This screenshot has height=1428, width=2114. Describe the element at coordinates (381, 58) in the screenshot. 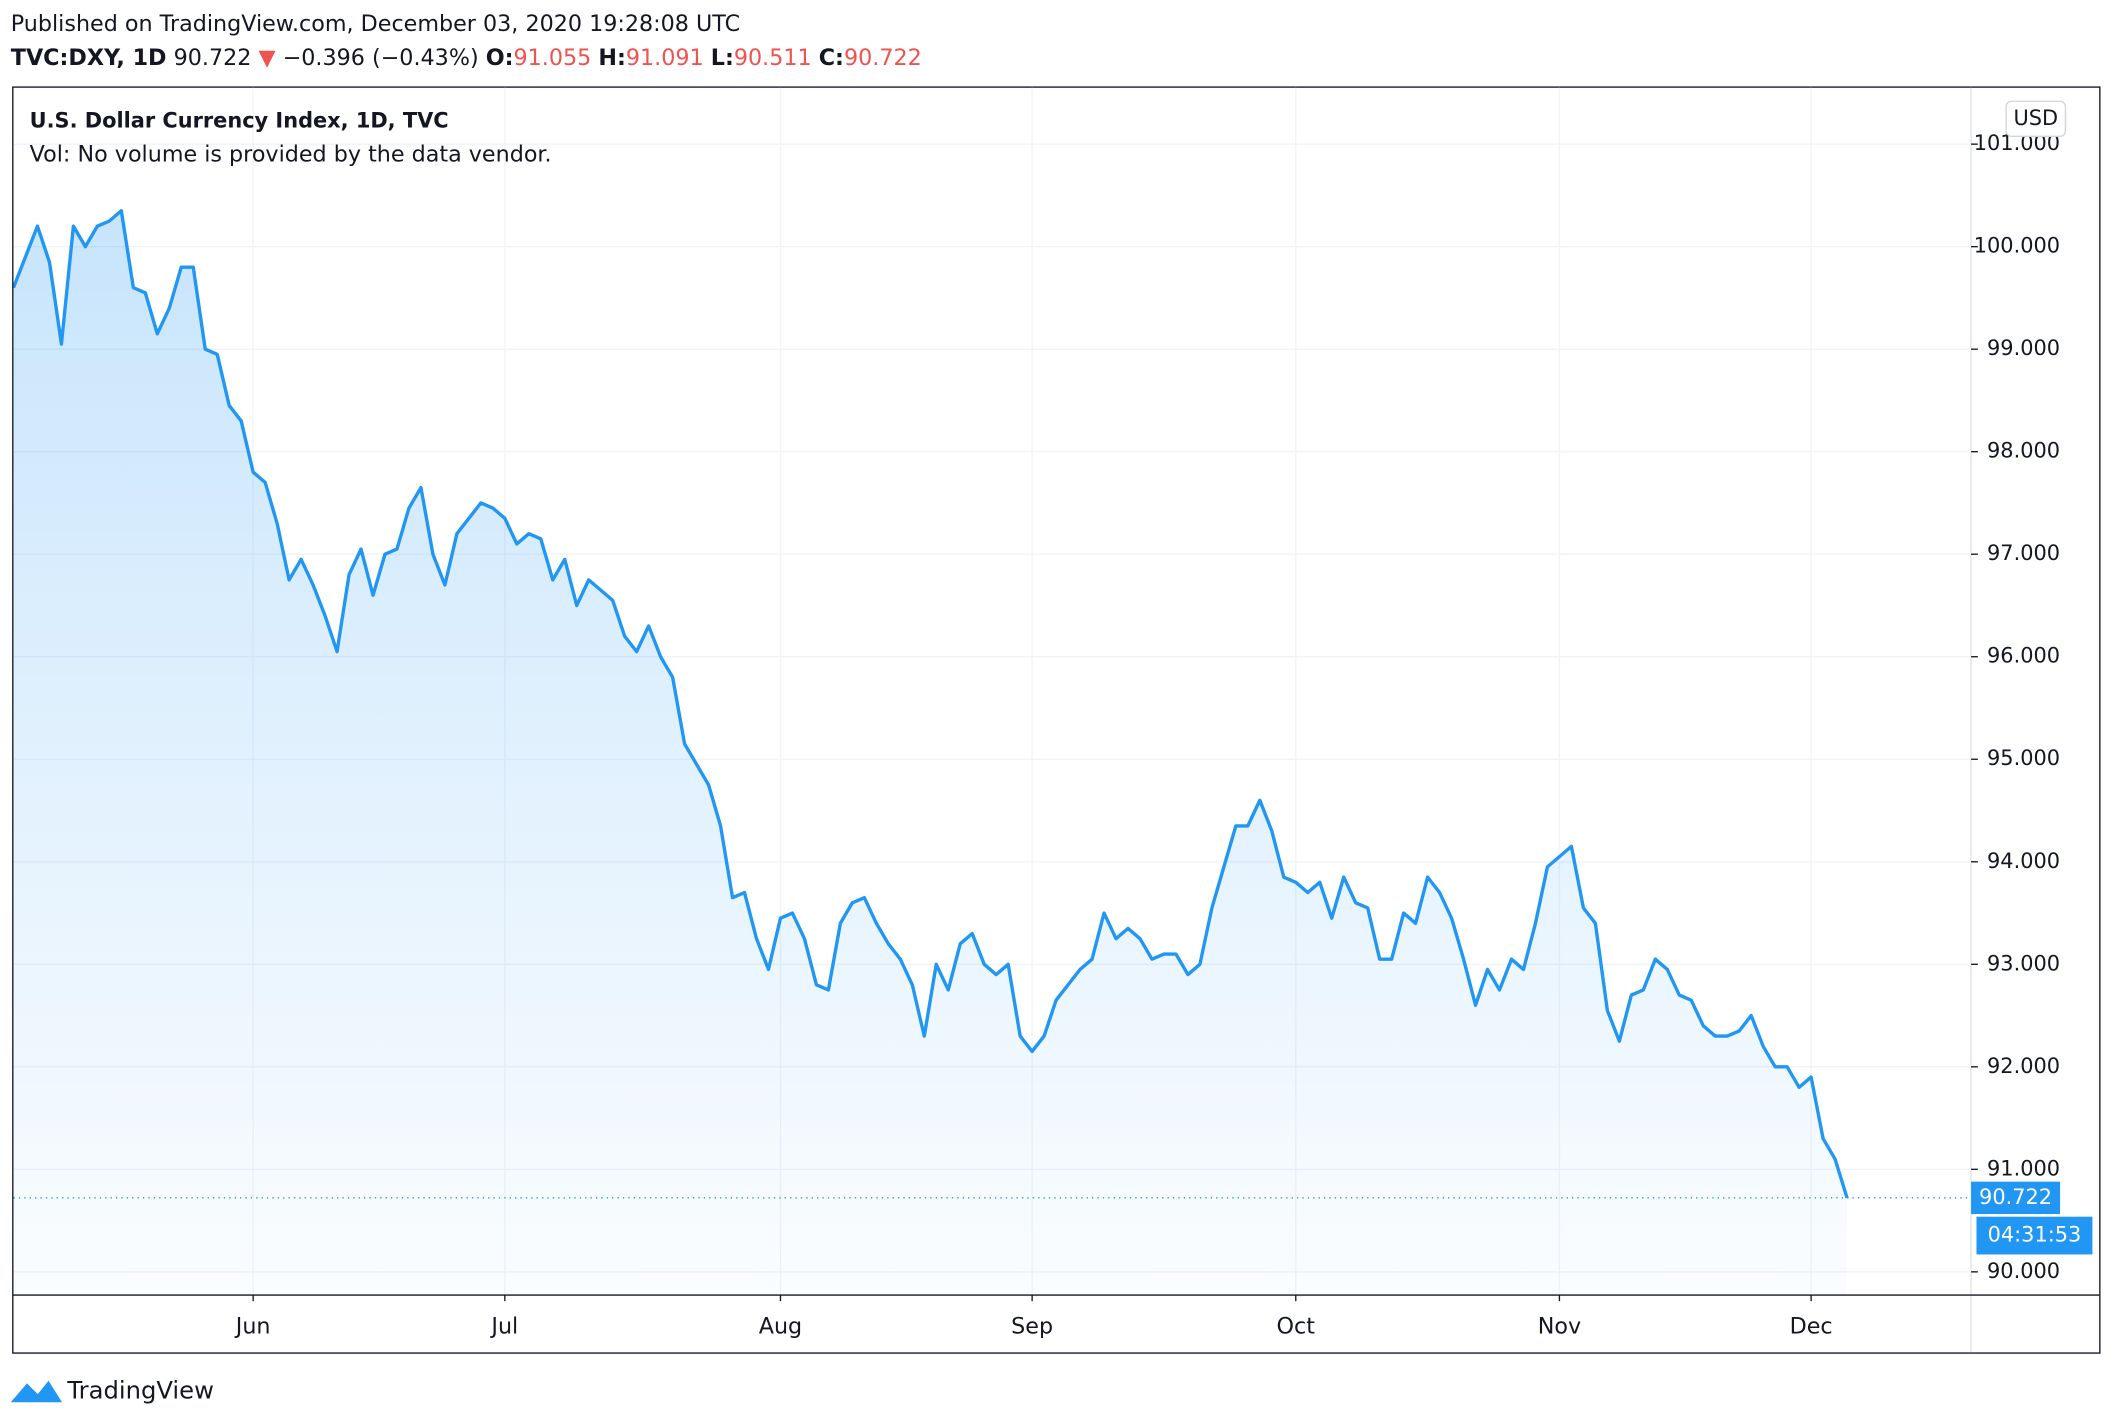

I see `change: −0.396 (−0.43%)` at that location.